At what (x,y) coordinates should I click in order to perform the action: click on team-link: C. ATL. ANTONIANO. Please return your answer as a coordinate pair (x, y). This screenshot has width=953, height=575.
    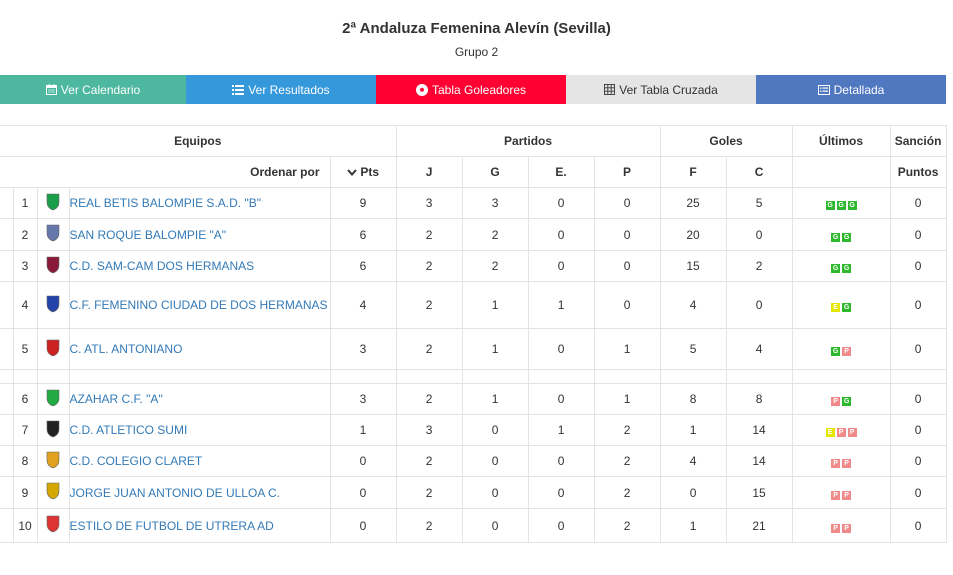
    Looking at the image, I should click on (126, 349).